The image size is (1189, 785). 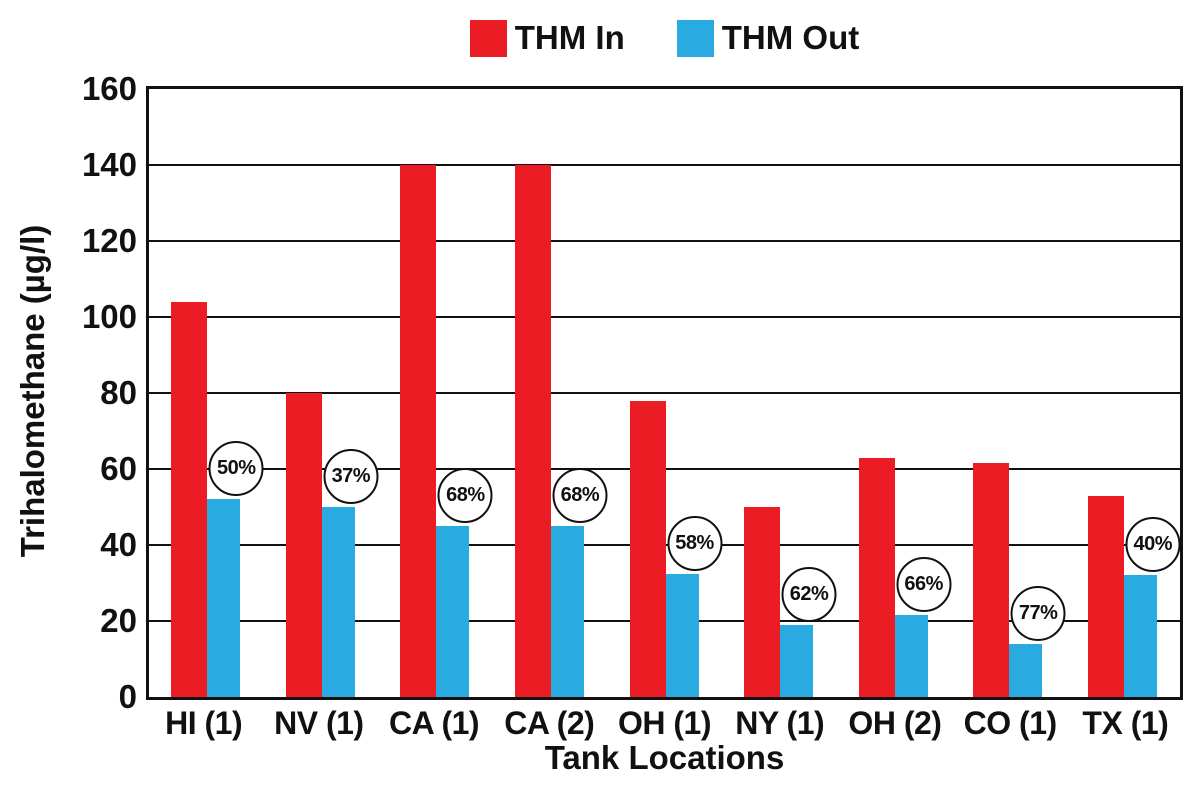 What do you see at coordinates (569, 37) in the screenshot?
I see `legend-label-thm-in: THM In` at bounding box center [569, 37].